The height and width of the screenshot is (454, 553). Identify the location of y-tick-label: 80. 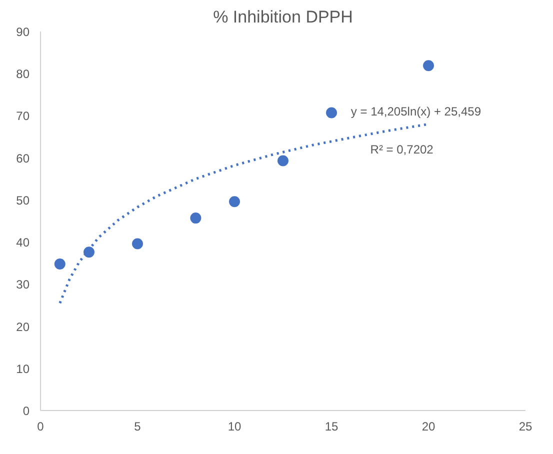
(23, 74).